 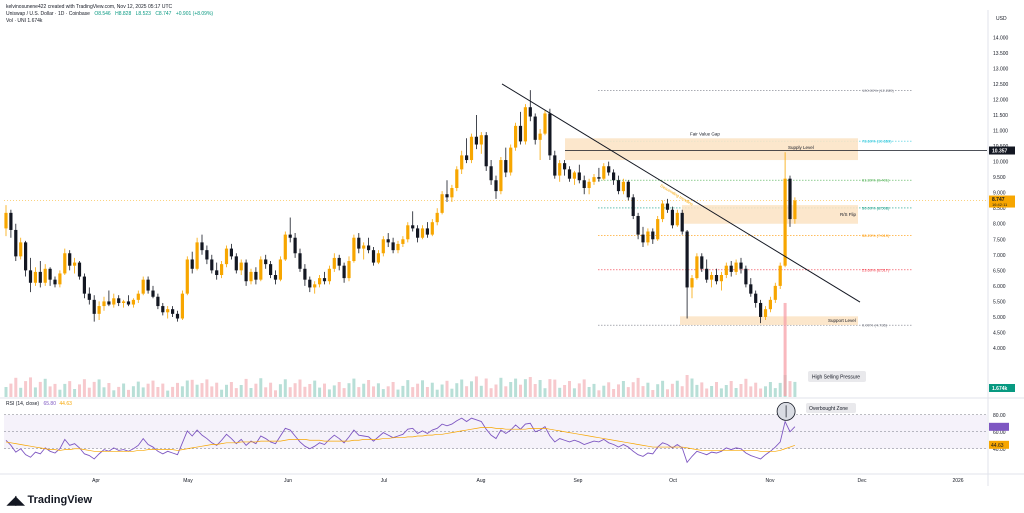 I want to click on rsi-legend-ma: 44.63, so click(x=65, y=404).